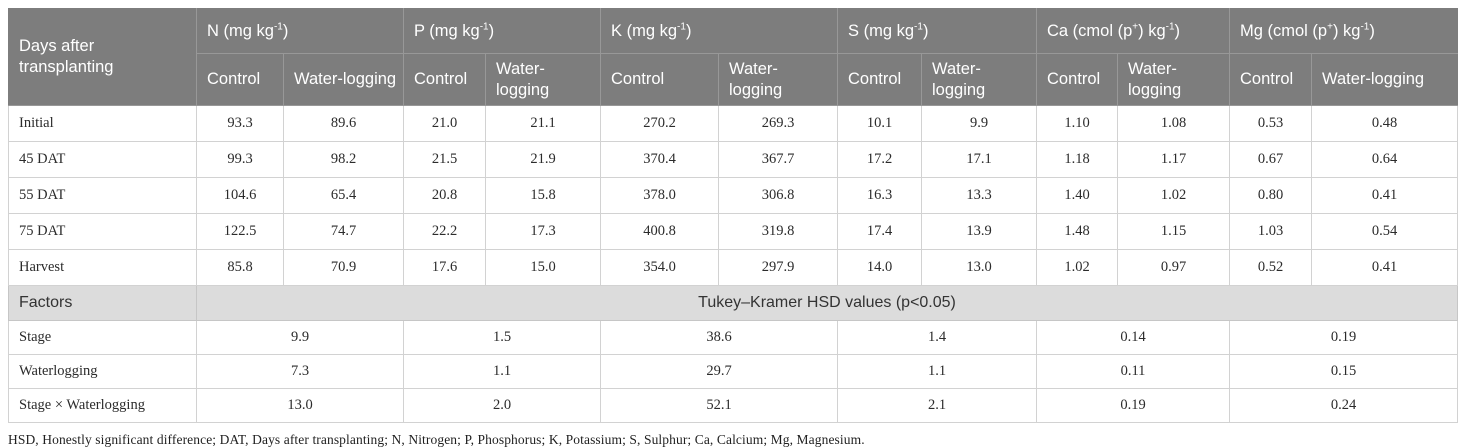 This screenshot has width=1460, height=448. What do you see at coordinates (1133, 405) in the screenshot?
I see `hsd-value-ca: 0.19` at bounding box center [1133, 405].